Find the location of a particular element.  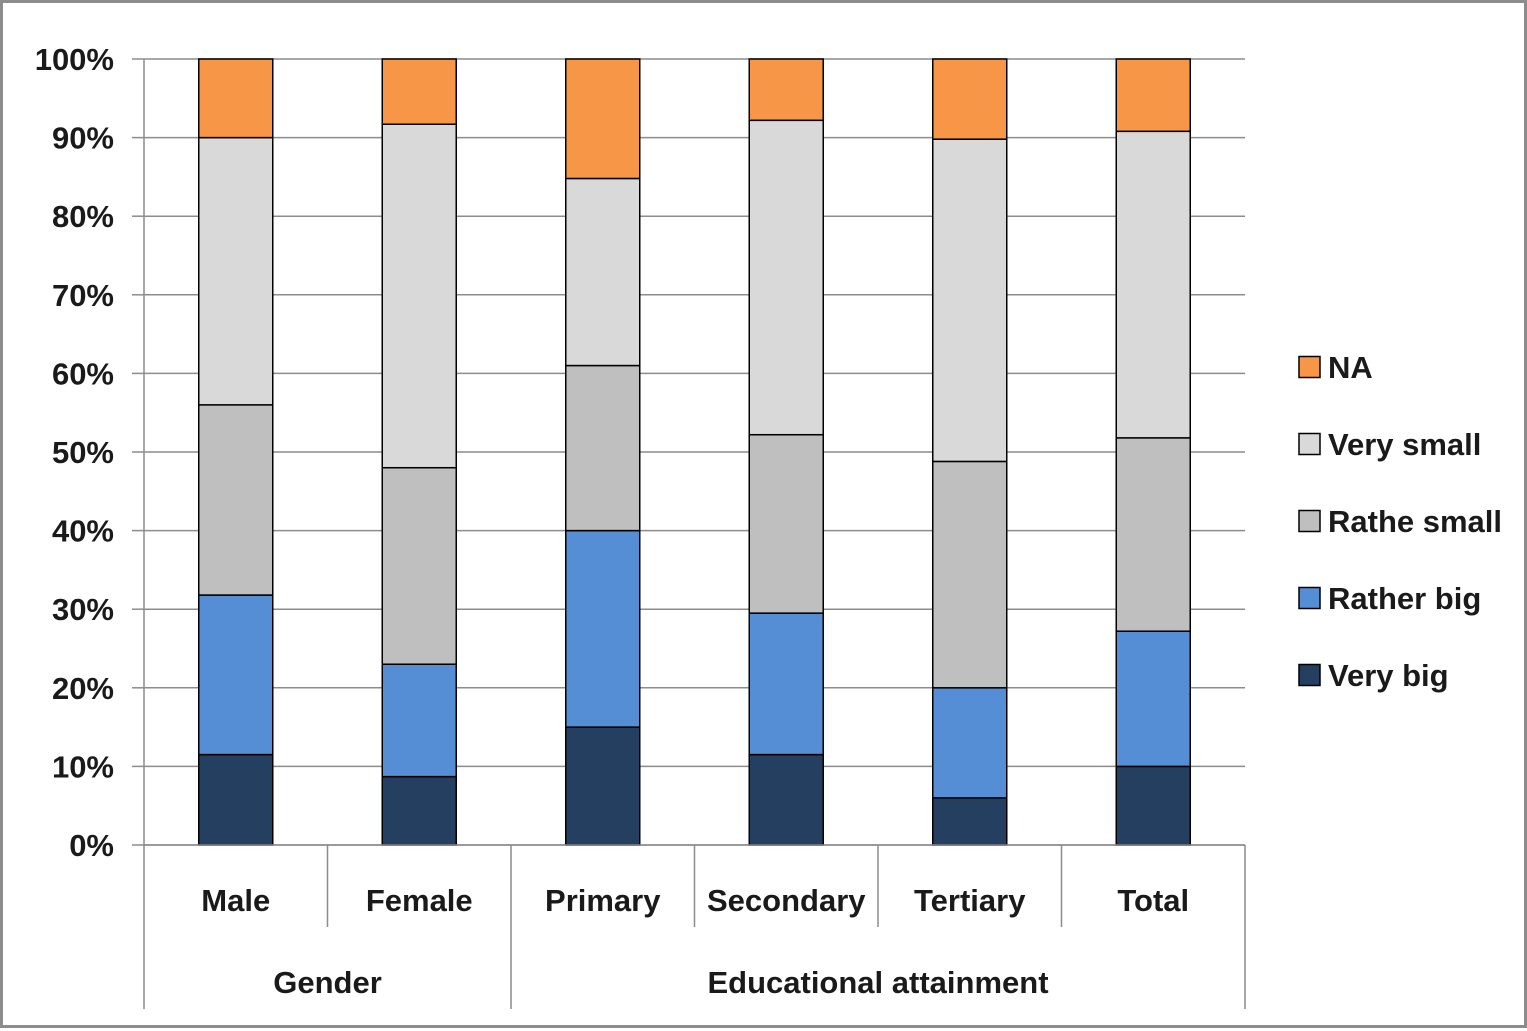

x-category-label: Tertiary is located at coordinates (970, 900).